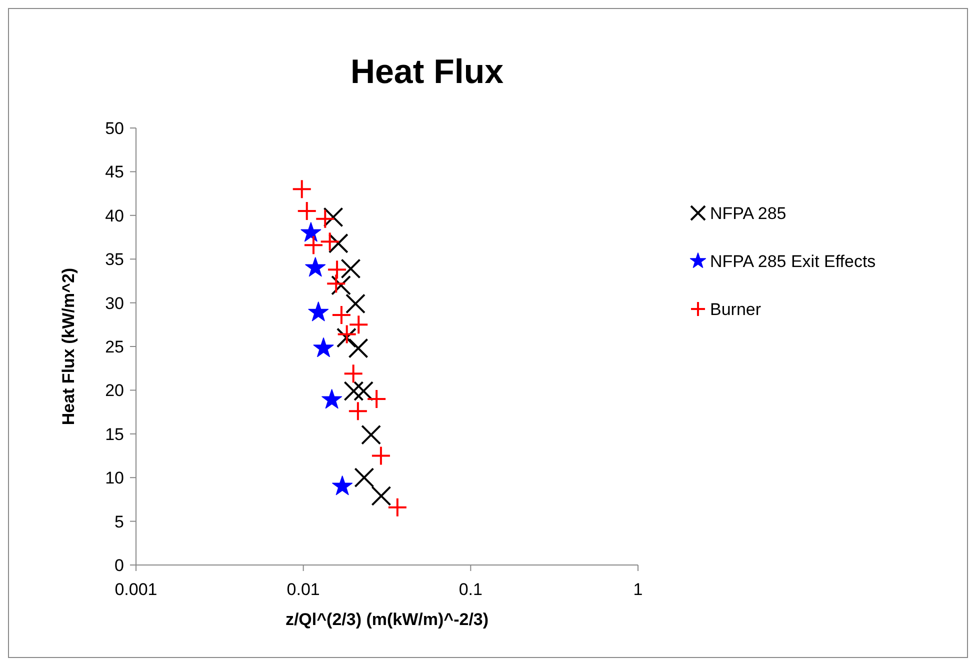  Describe the element at coordinates (136, 589) in the screenshot. I see `x-tick-label: 0.001` at that location.